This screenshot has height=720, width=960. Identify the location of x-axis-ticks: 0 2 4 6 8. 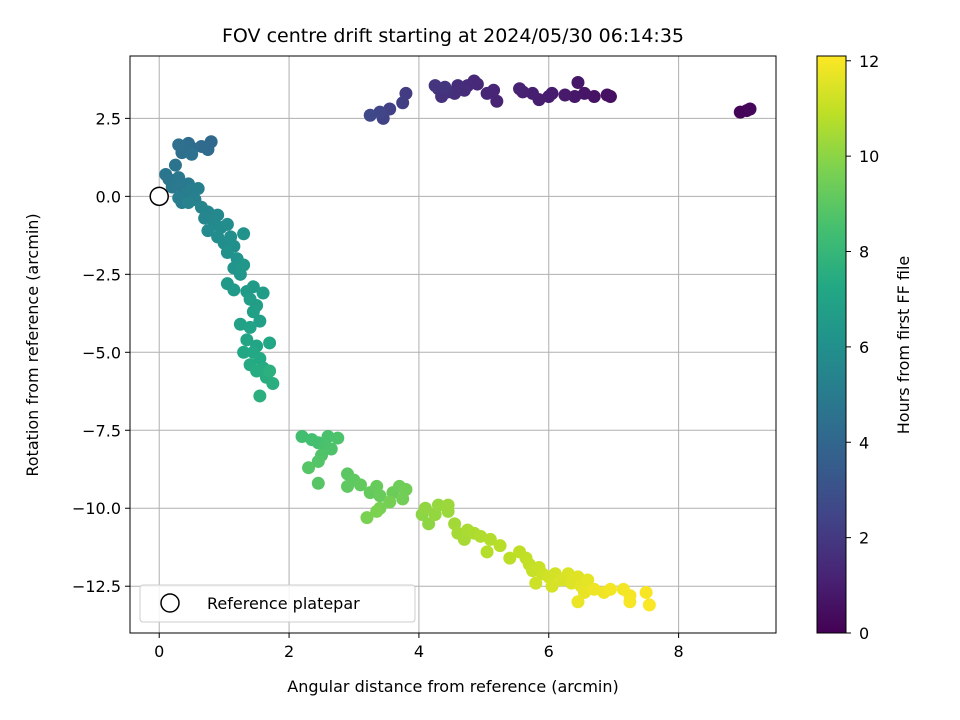
(419, 647).